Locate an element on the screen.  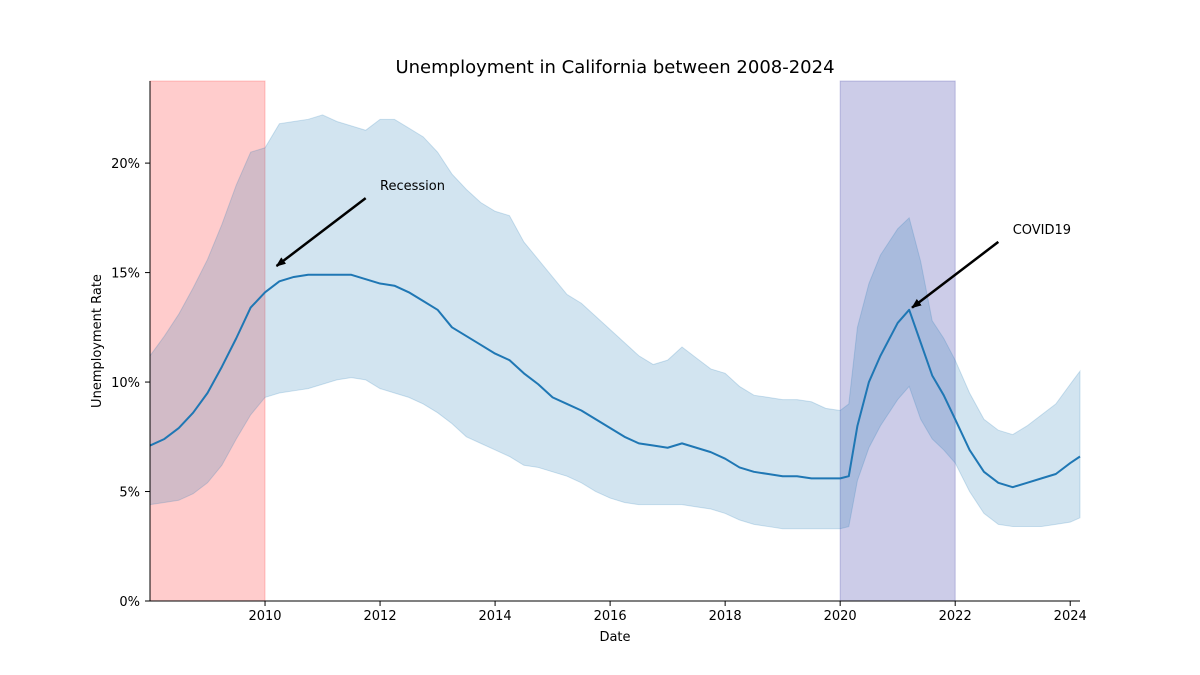
x-tick-label: 2022 is located at coordinates (955, 616).